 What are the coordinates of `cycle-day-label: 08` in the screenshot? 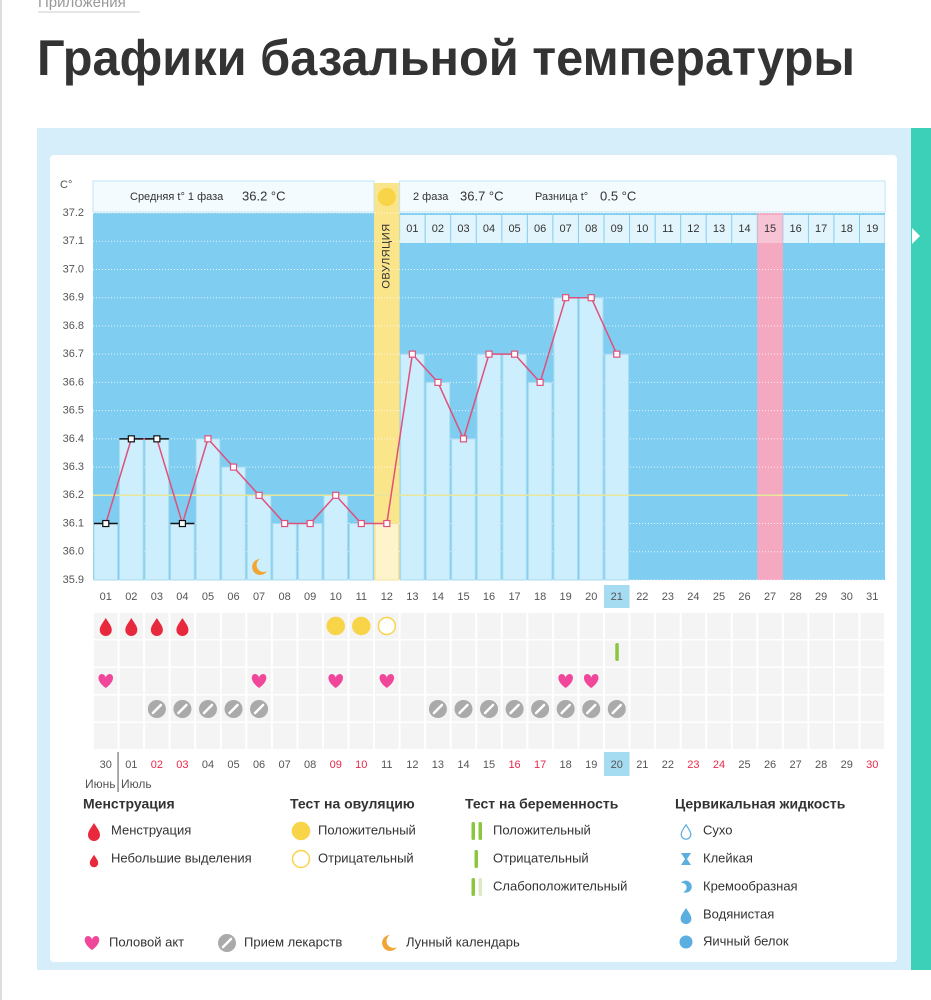 It's located at (285, 597).